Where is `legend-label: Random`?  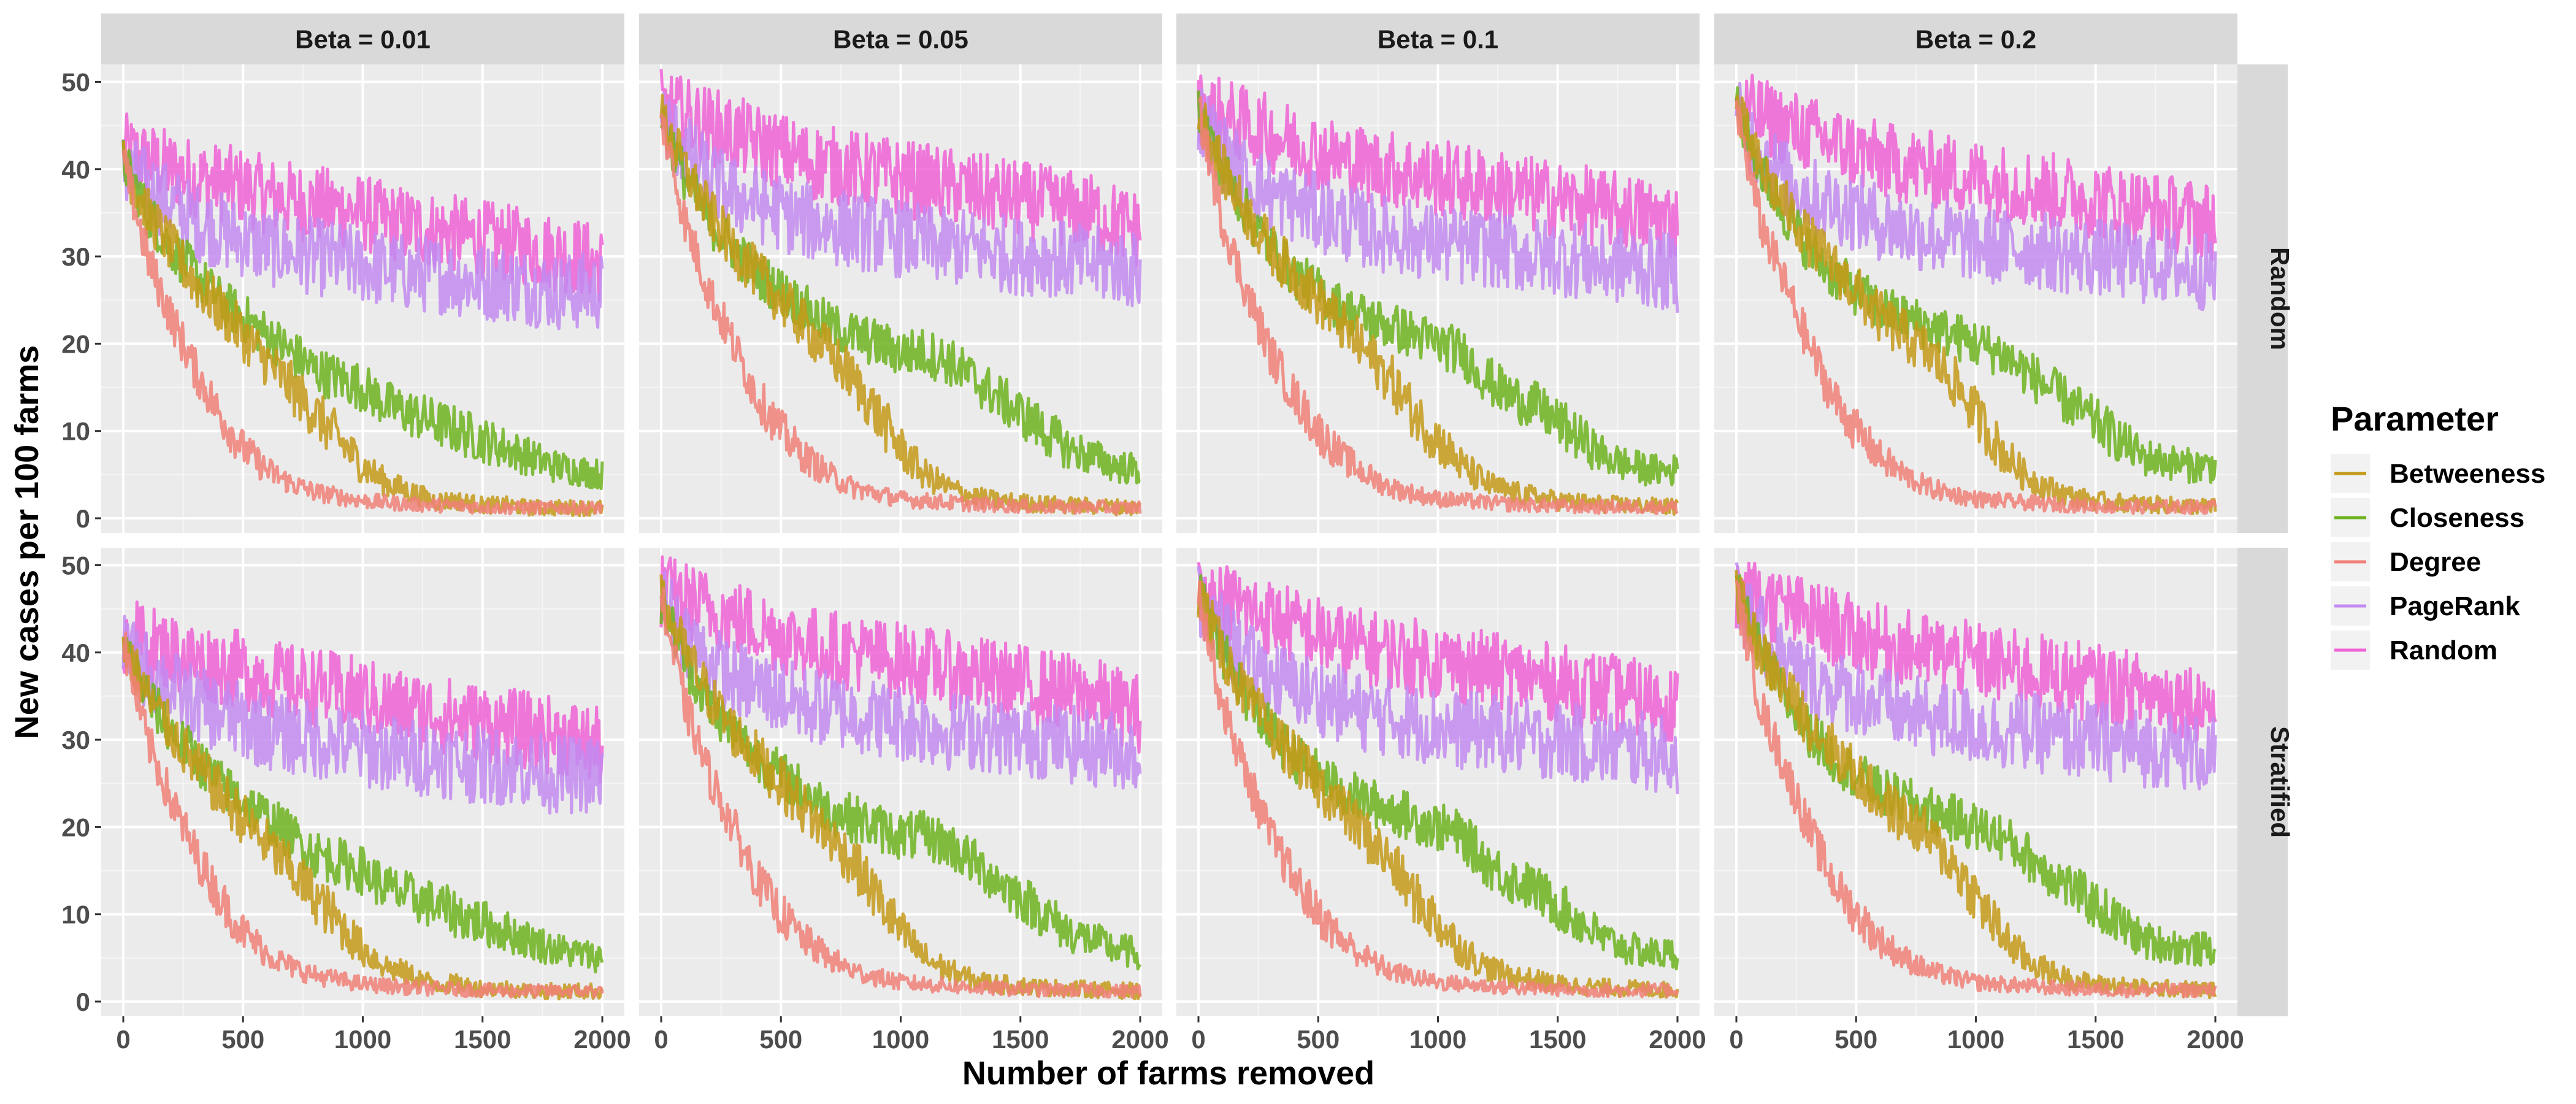
legend-label: Random is located at coordinates (2443, 650).